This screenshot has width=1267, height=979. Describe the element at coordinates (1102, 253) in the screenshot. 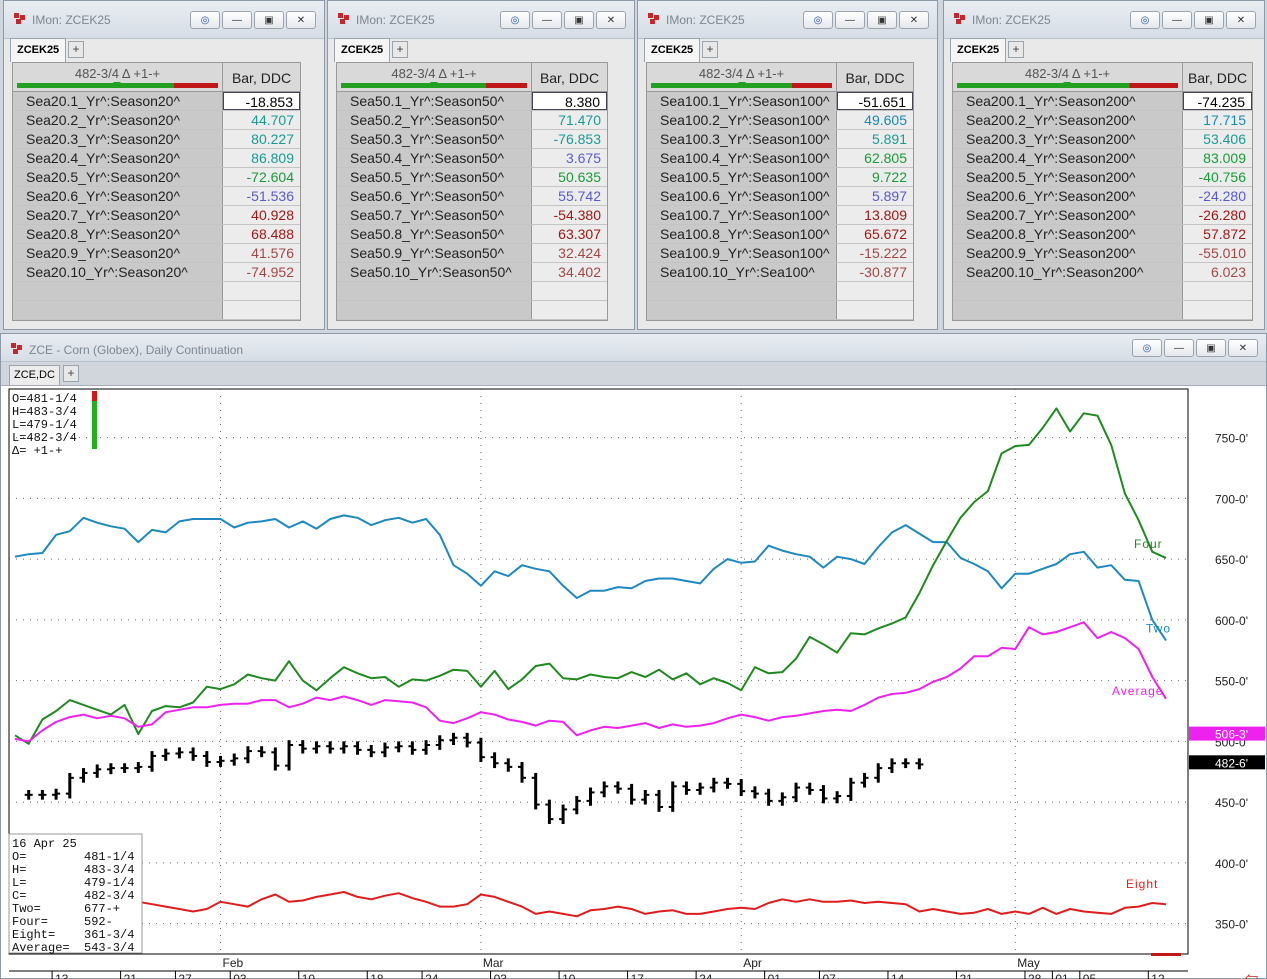

I see `table-row: Sea200.9_Yr^:Season200^ -55.010` at that location.